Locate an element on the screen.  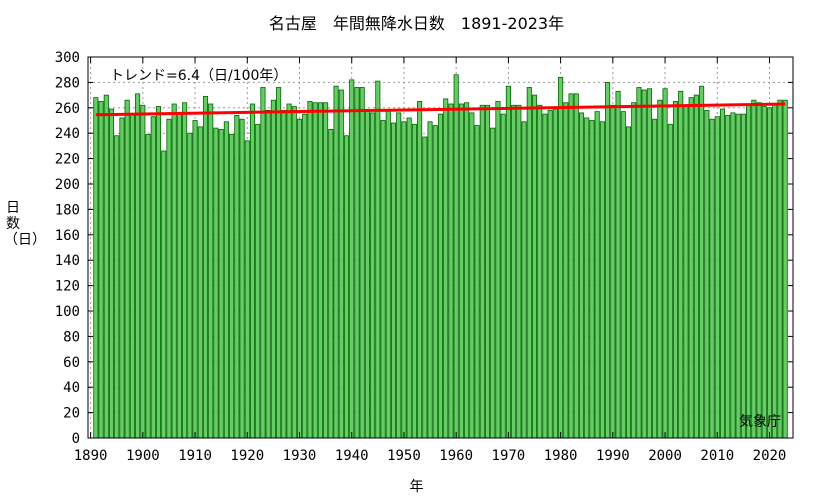
bar-1913 is located at coordinates (211, 271).